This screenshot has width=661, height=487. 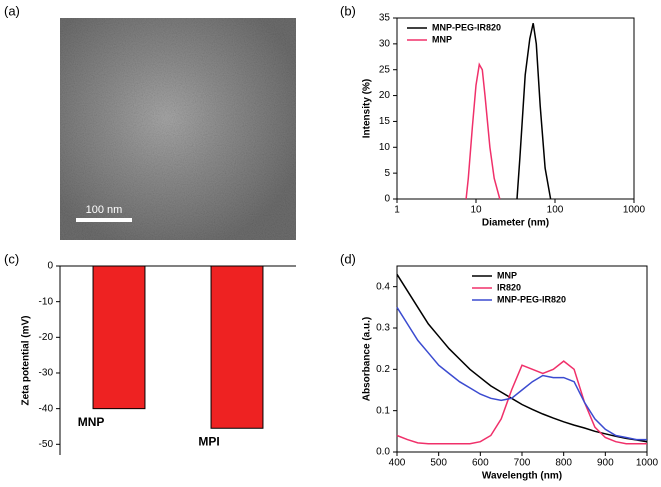 I want to click on y-tick-label: 30, so click(x=385, y=43).